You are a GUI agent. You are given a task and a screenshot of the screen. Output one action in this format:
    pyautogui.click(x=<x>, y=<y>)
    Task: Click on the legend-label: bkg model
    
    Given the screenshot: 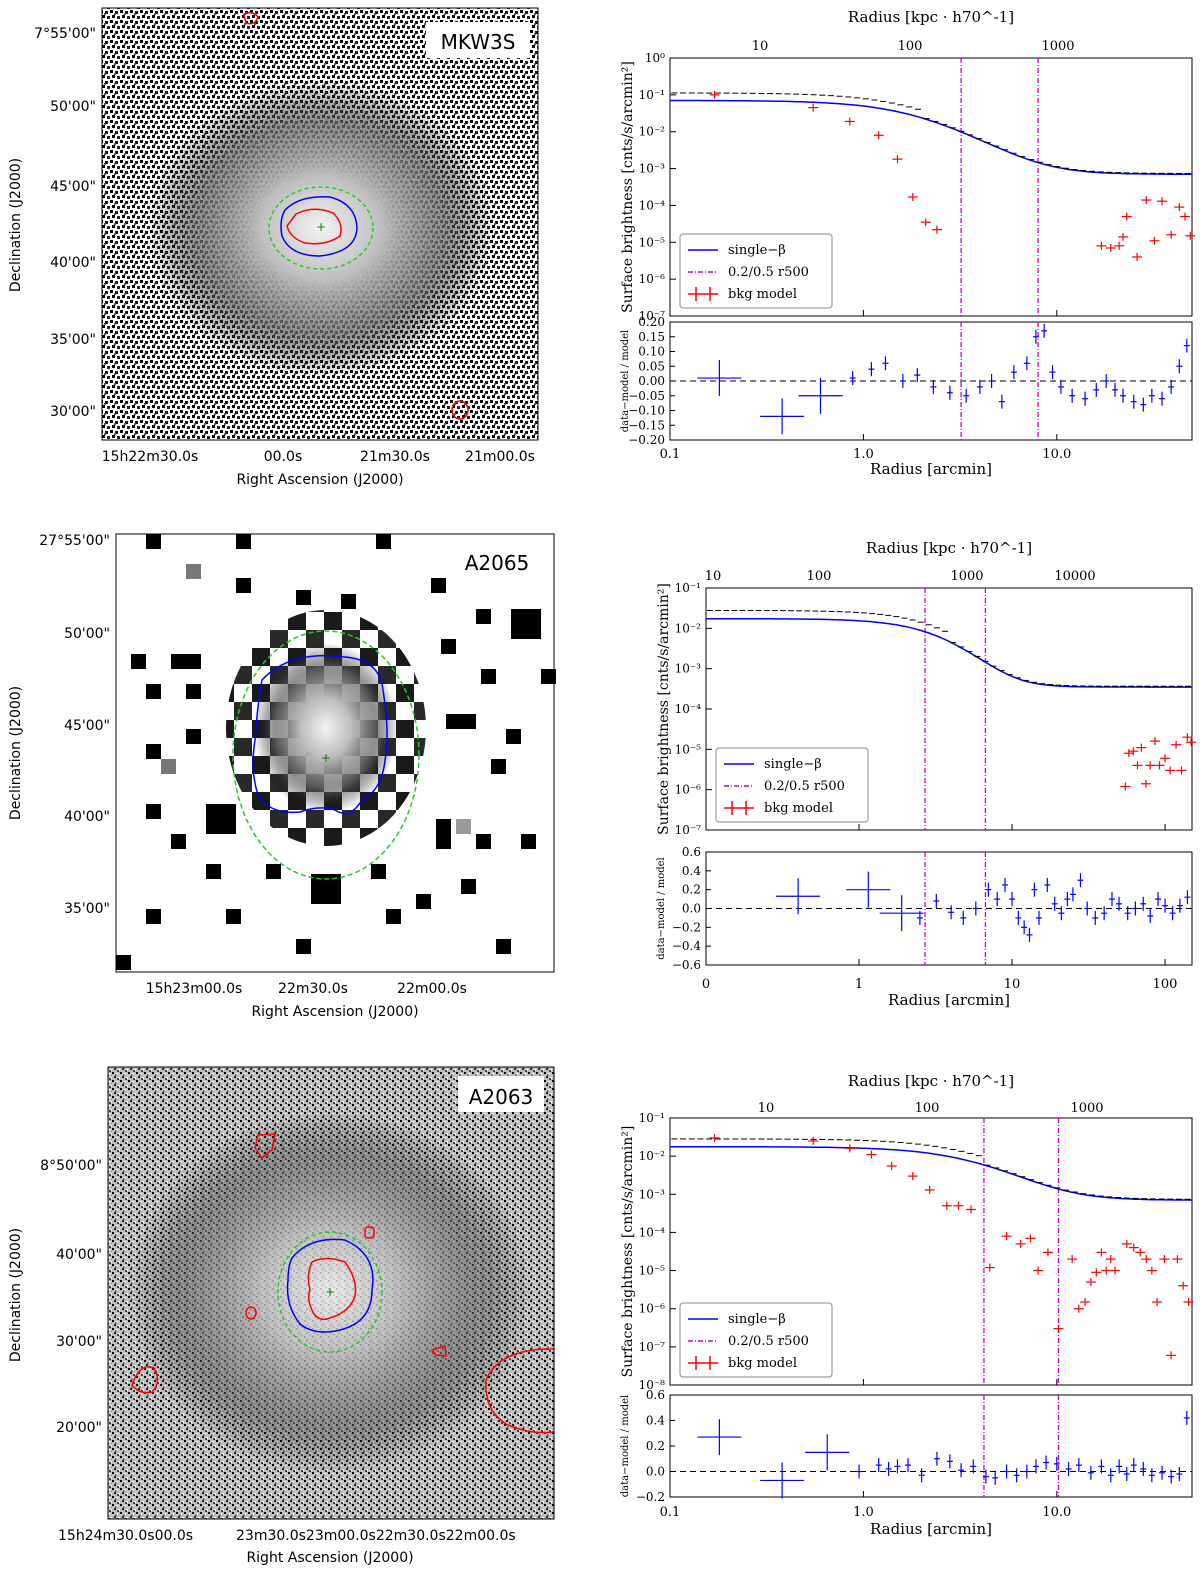 What is the action you would take?
    pyautogui.click(x=798, y=808)
    